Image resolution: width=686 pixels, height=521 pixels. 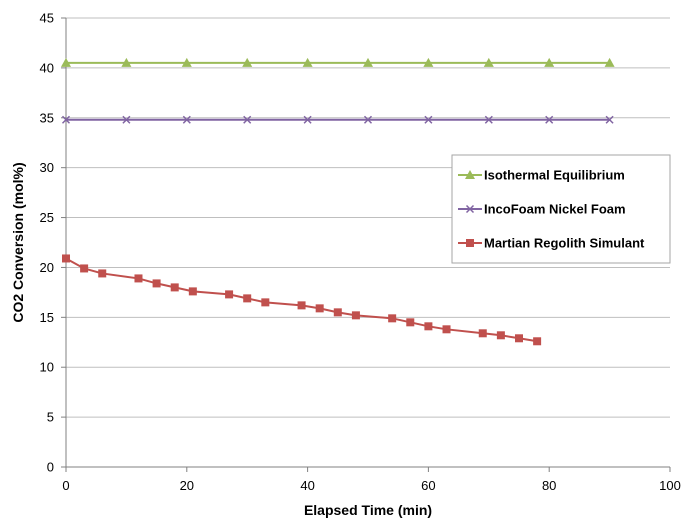 I want to click on y-tick-label: 0, so click(x=50, y=467).